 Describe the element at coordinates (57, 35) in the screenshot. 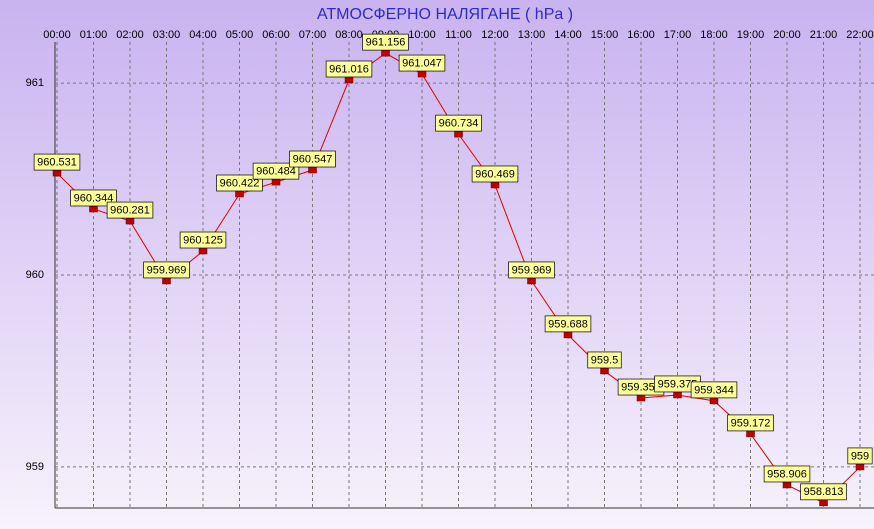

I see `x-tick-label: 00:00` at that location.